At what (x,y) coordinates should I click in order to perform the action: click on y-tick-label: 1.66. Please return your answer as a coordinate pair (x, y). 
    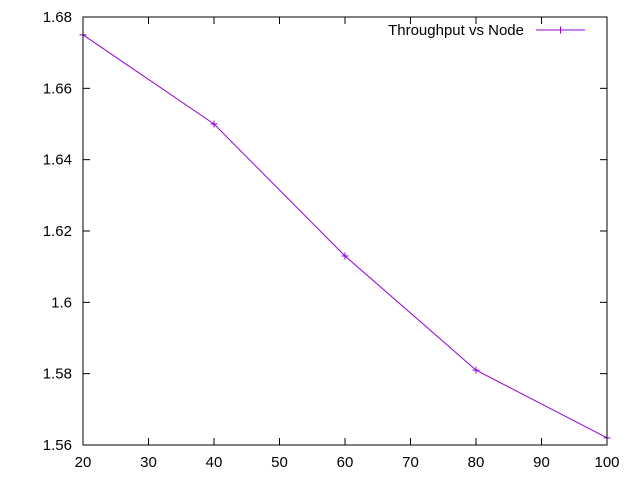
    Looking at the image, I should click on (57, 88).